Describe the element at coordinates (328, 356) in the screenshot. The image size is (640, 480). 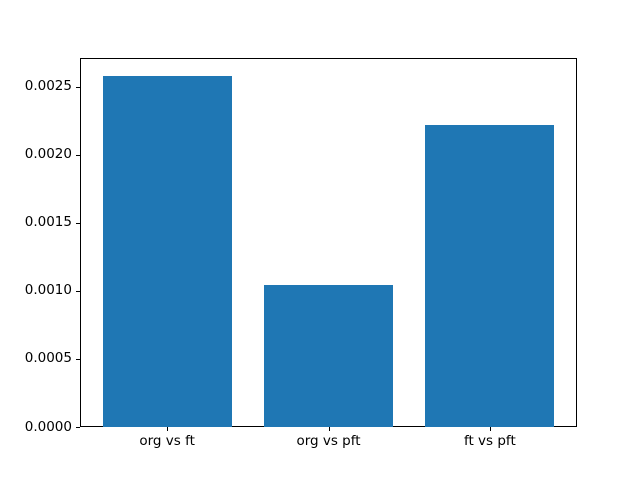
I see `bar-org-vs-pft` at that location.